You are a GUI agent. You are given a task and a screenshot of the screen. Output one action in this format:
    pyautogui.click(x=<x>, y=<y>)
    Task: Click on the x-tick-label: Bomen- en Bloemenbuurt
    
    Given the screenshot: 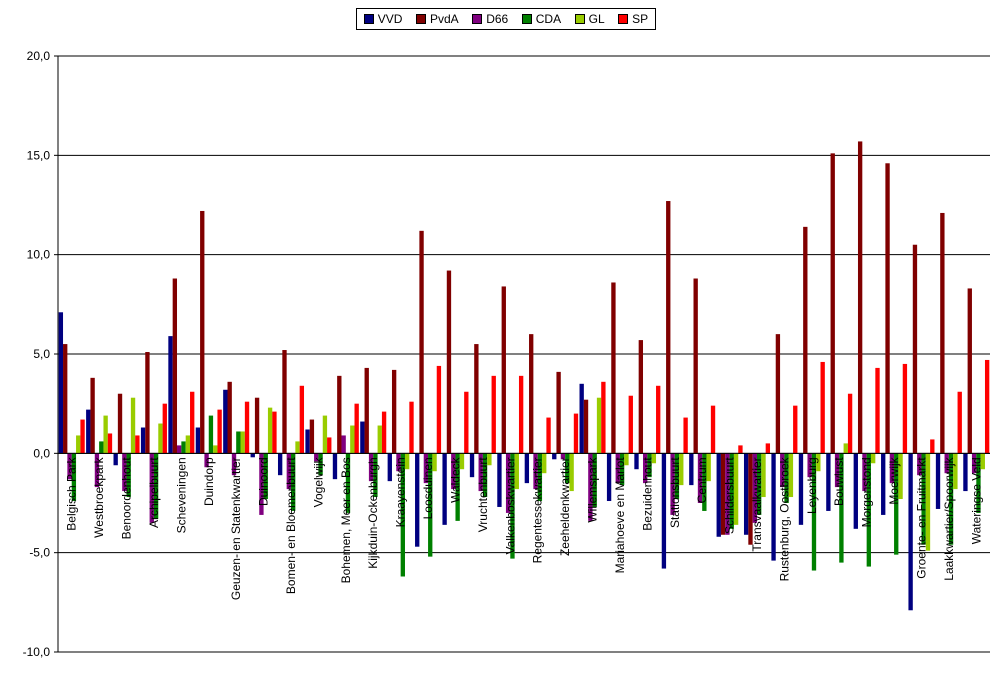 What is the action you would take?
    pyautogui.click(x=291, y=525)
    